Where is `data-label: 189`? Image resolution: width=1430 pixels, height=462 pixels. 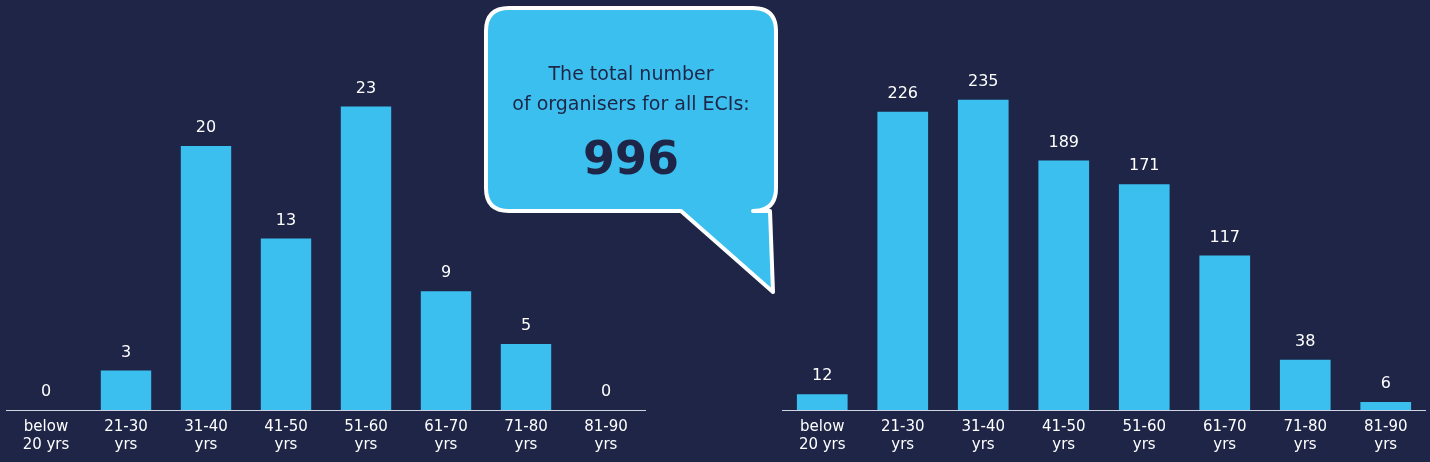
data-label: 189 is located at coordinates (1064, 141).